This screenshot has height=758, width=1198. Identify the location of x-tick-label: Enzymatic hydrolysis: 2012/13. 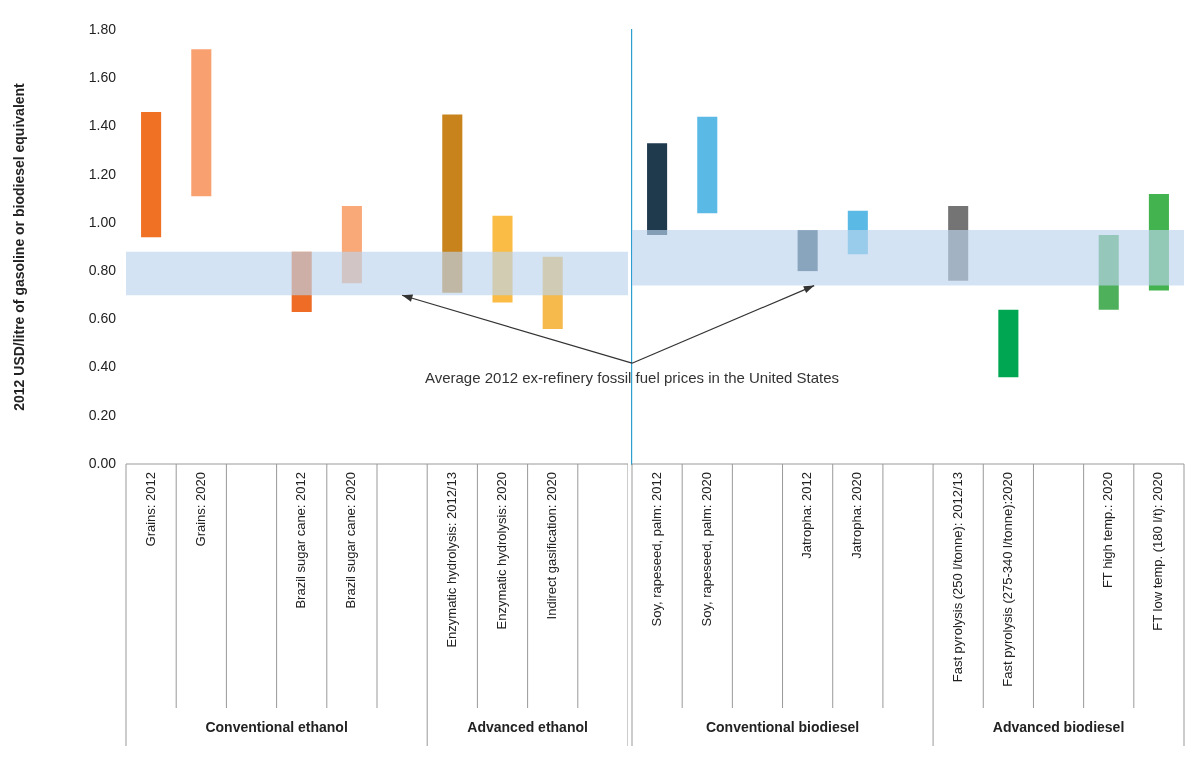
(451, 560).